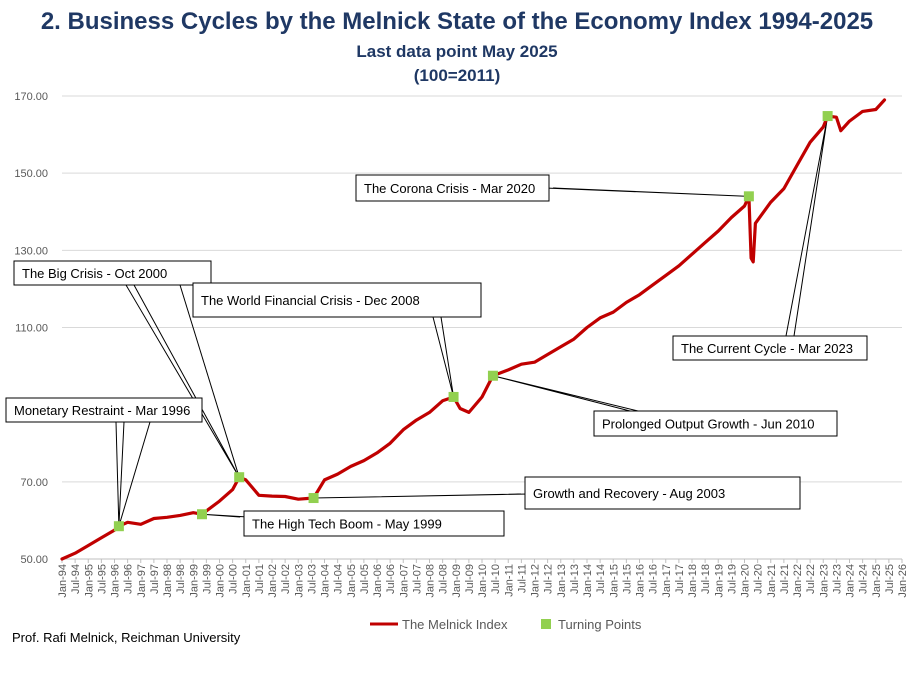 This screenshot has width=914, height=678. What do you see at coordinates (509, 580) in the screenshot?
I see `x-tick-label: Jan-11` at bounding box center [509, 580].